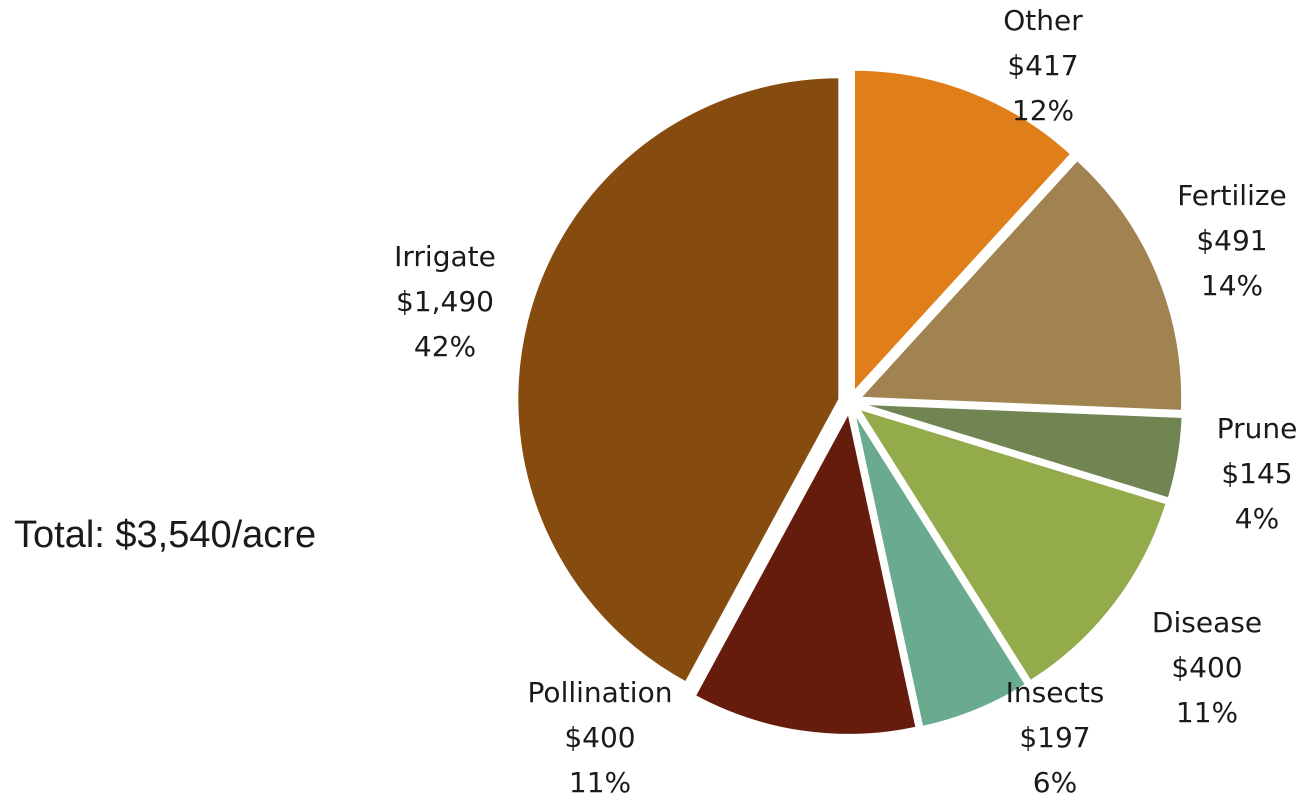 The height and width of the screenshot is (798, 1316). Describe the element at coordinates (1257, 518) in the screenshot. I see `percent-label: 4%` at that location.